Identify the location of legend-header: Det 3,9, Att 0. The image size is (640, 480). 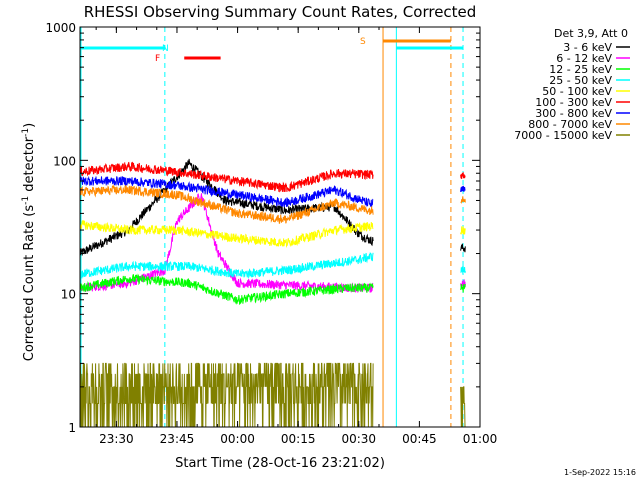
(591, 33).